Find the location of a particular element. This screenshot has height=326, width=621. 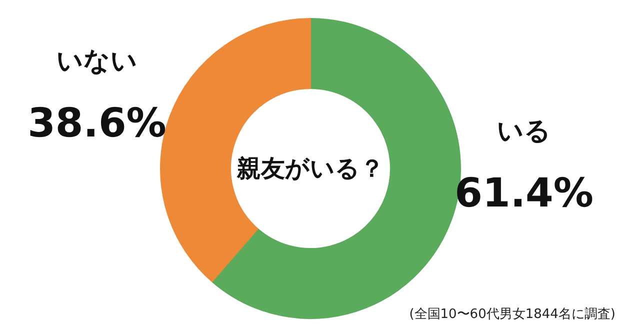

data-label: 61.4% is located at coordinates (524, 193).